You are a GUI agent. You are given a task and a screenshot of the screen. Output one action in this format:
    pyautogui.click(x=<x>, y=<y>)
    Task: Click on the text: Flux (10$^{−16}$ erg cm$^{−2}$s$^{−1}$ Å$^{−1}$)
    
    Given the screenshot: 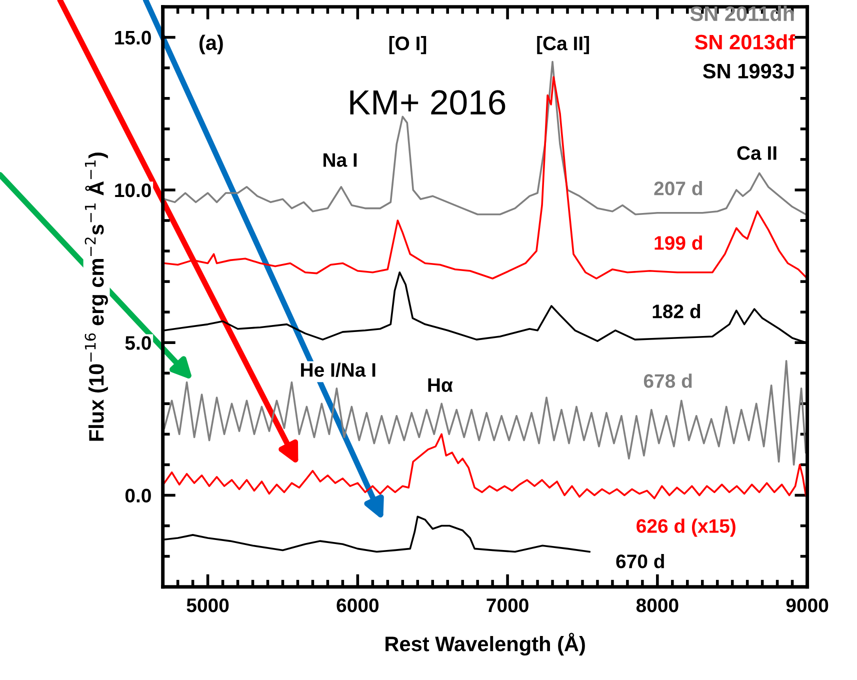 What is the action you would take?
    pyautogui.click(x=96, y=296)
    